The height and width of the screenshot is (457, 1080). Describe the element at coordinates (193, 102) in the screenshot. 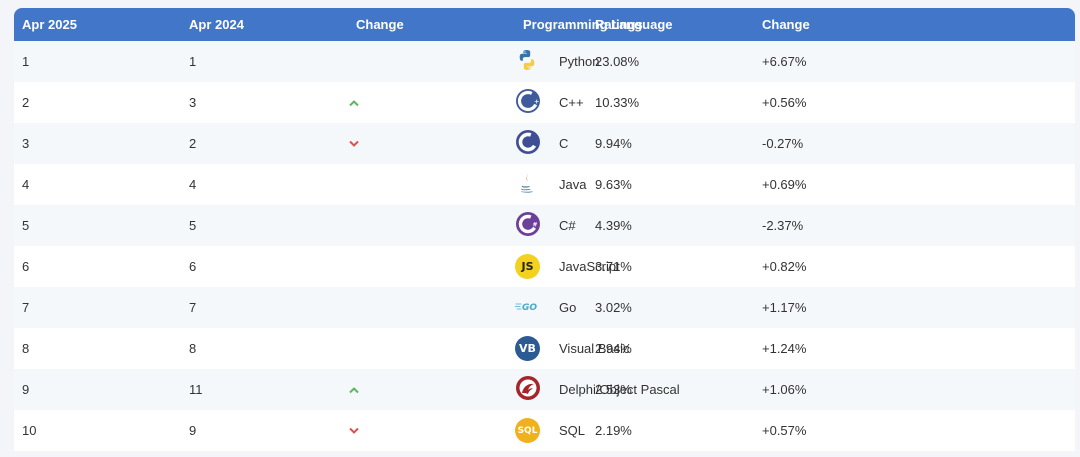

I see `previous-rank: 3` at that location.